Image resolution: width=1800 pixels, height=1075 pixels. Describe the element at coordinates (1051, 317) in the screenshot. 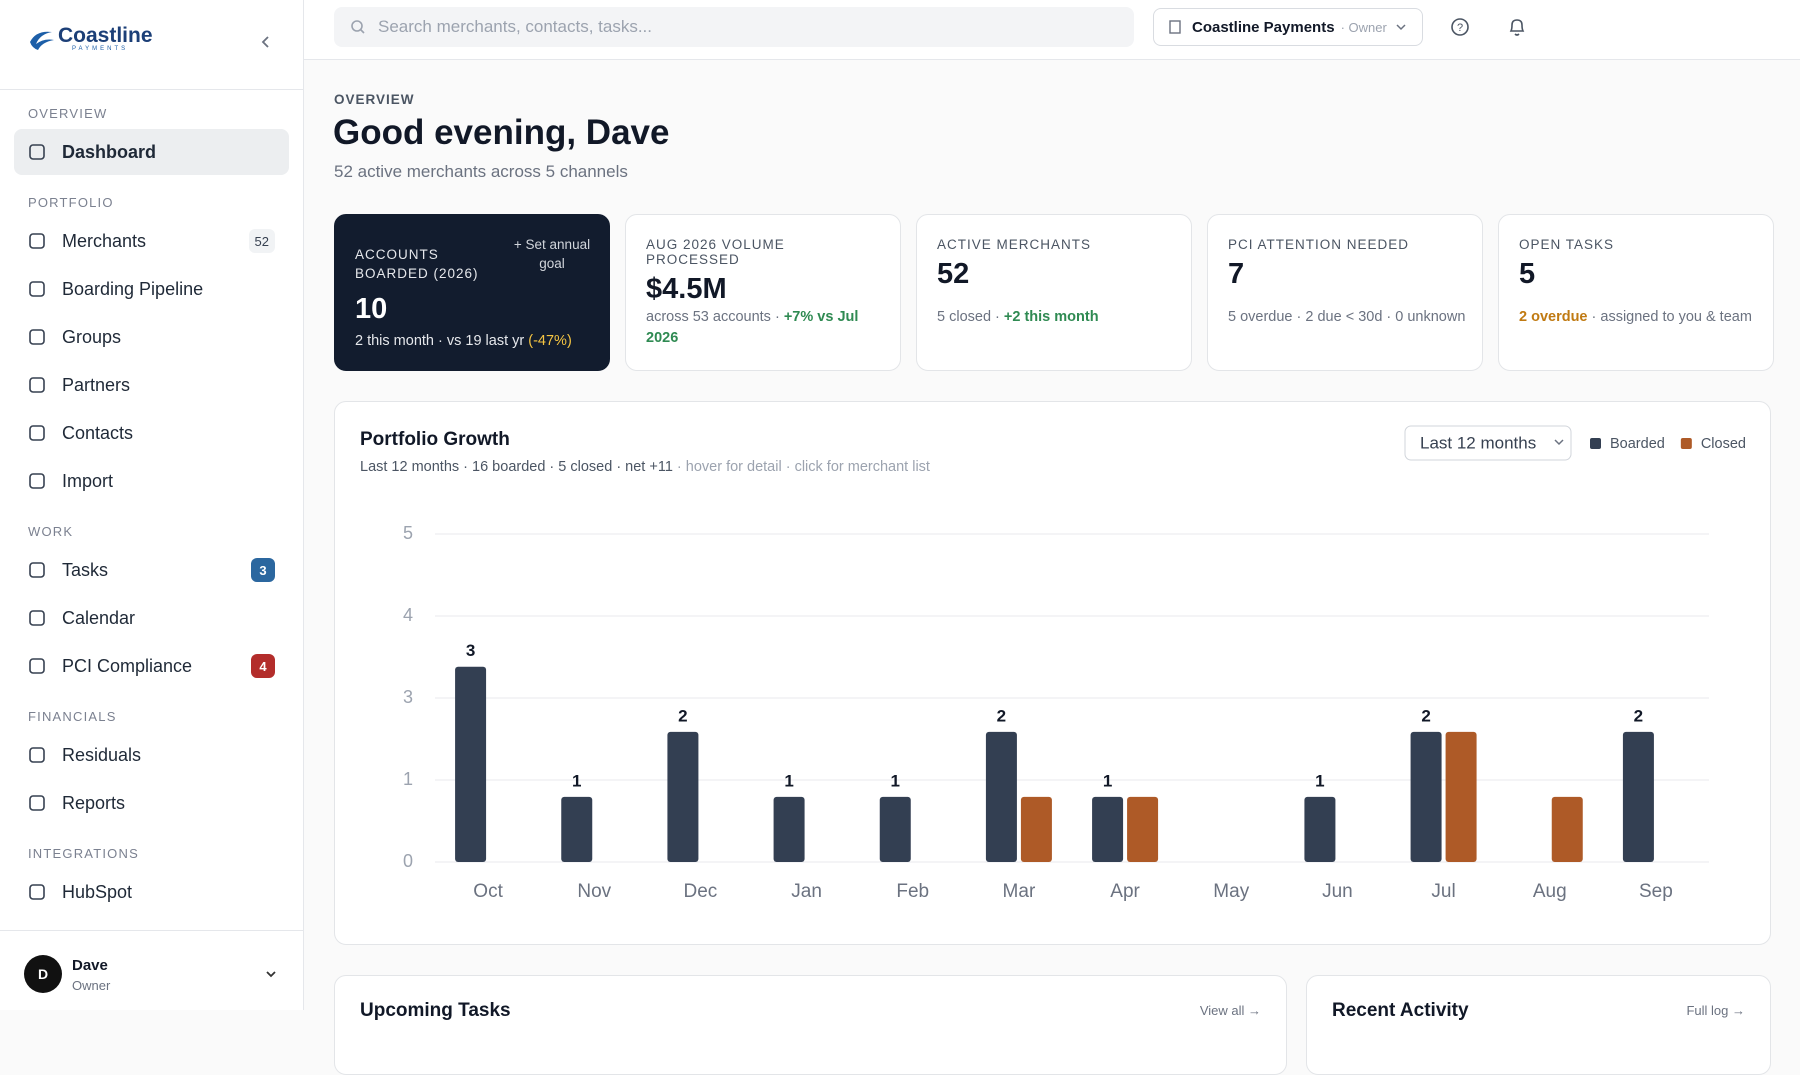

I see `kpi-accent: +2 this month` at that location.